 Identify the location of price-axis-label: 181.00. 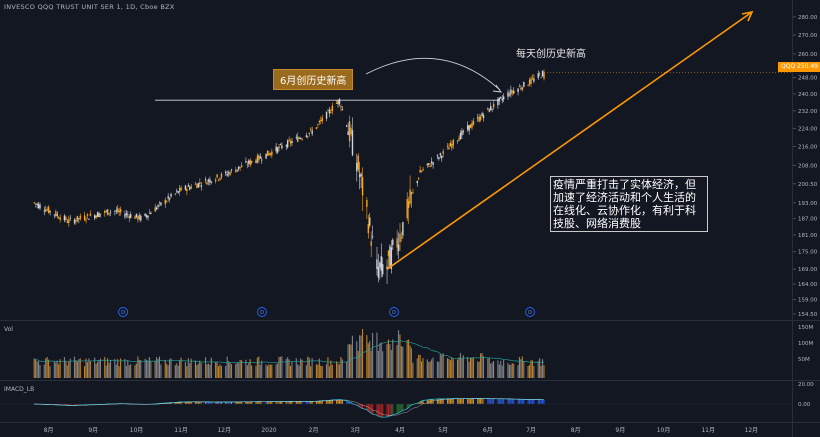
(808, 236).